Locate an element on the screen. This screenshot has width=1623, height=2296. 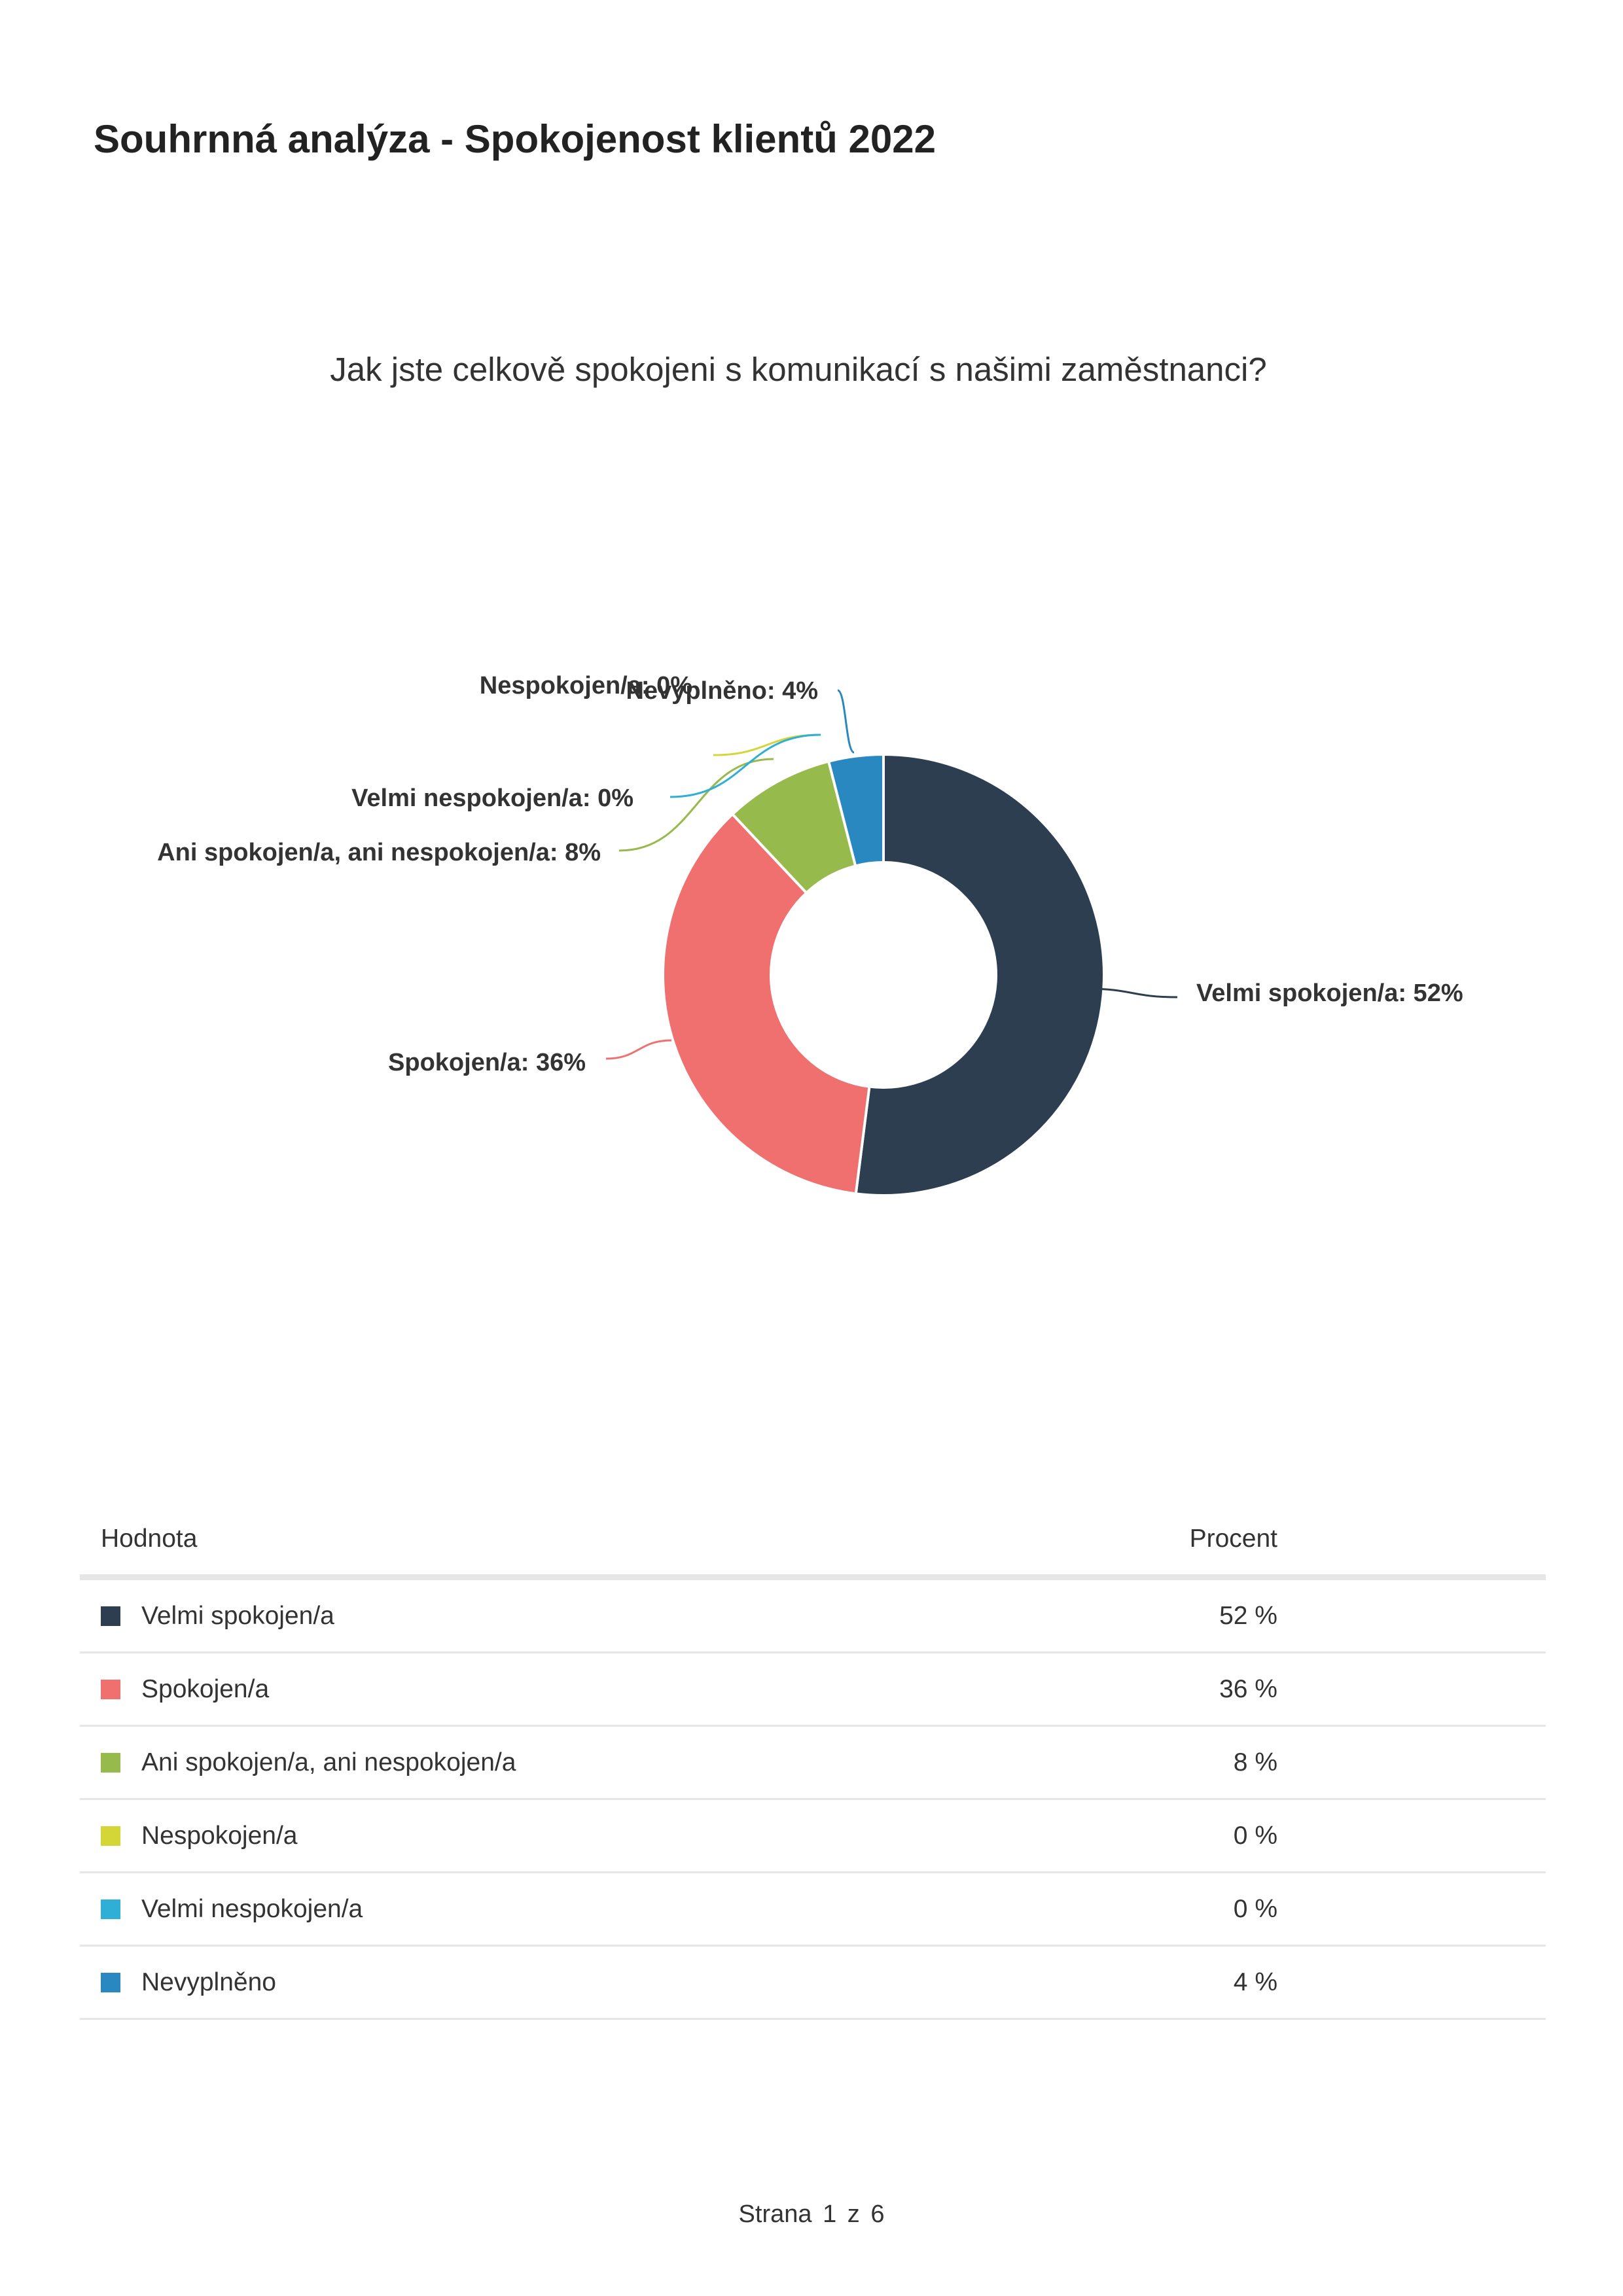
table-cell-label: Spokojen/a is located at coordinates (484, 1690).